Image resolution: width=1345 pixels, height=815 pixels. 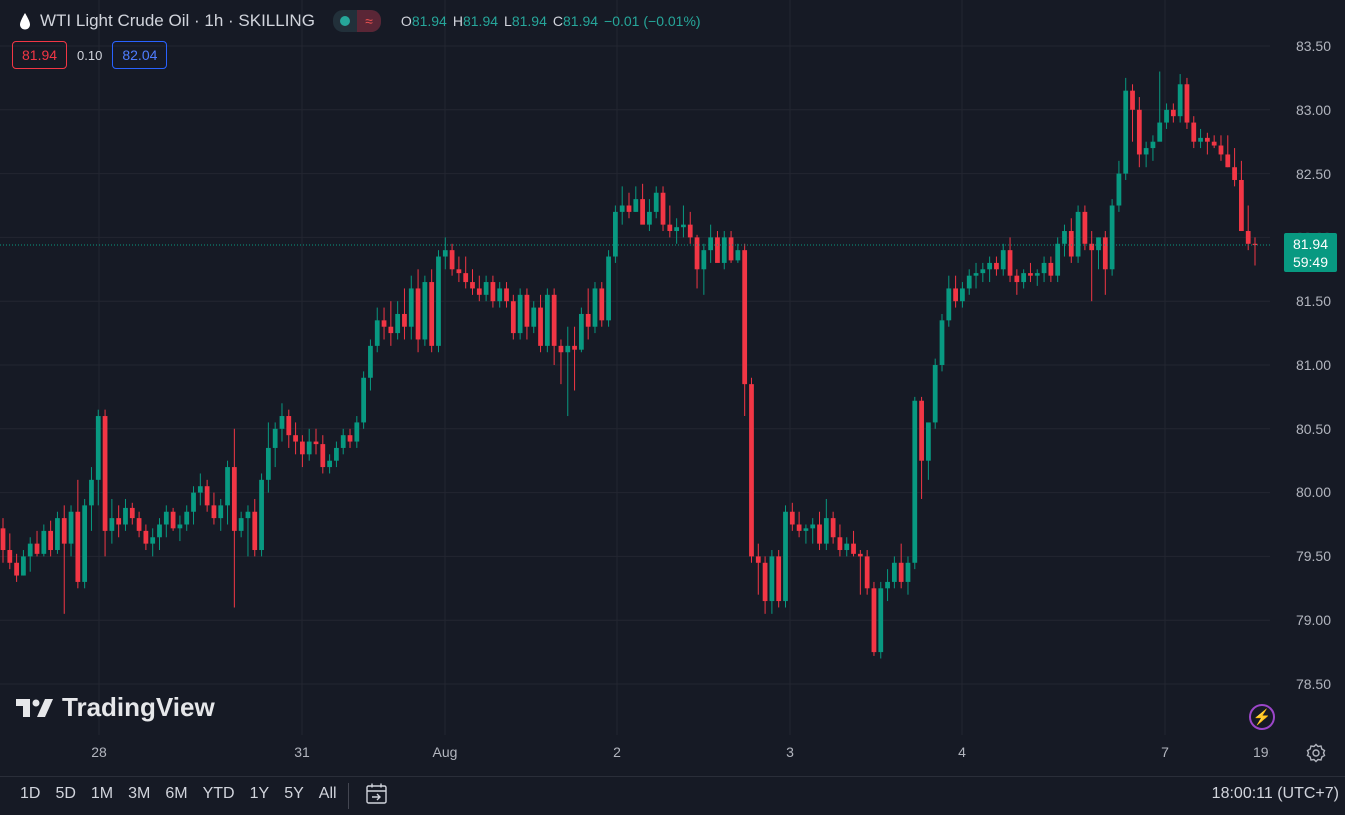 I want to click on range-1m-button: 1M, so click(x=102, y=793).